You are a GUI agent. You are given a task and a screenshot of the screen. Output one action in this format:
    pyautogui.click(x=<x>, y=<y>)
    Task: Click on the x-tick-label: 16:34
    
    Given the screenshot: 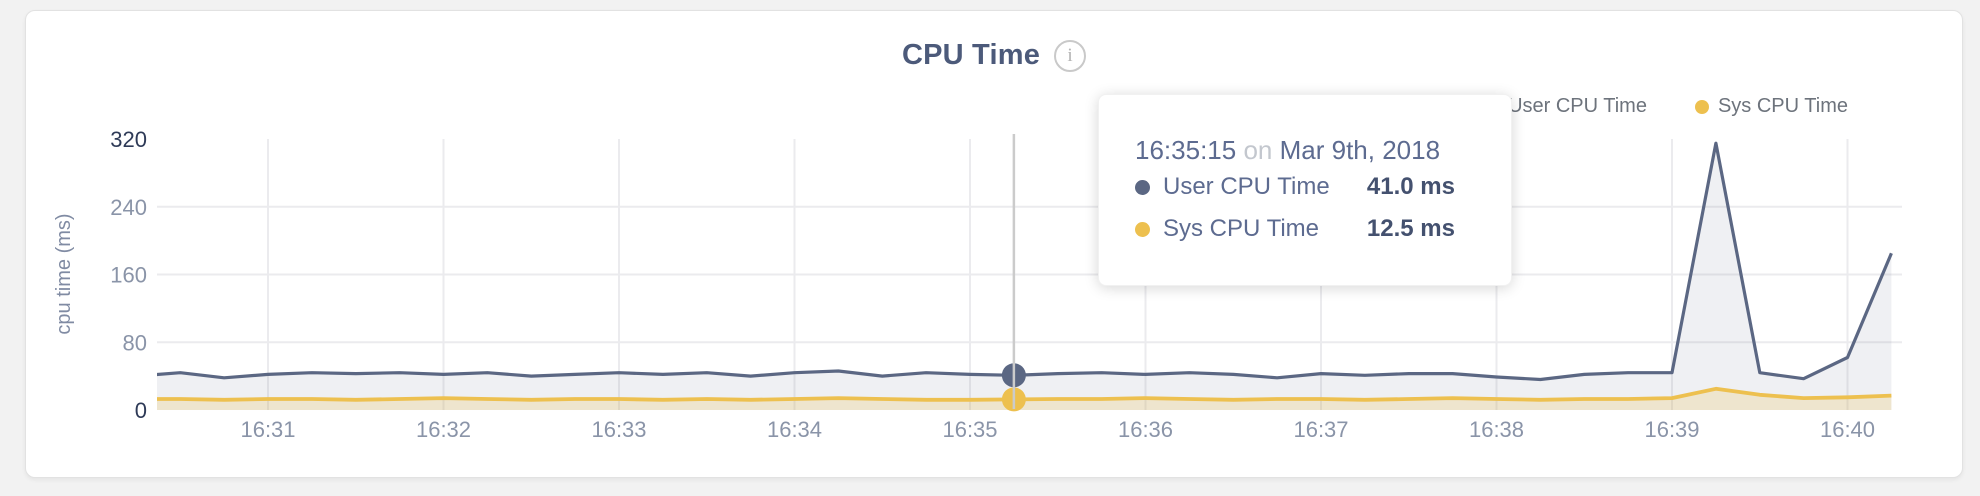 What is the action you would take?
    pyautogui.click(x=794, y=429)
    